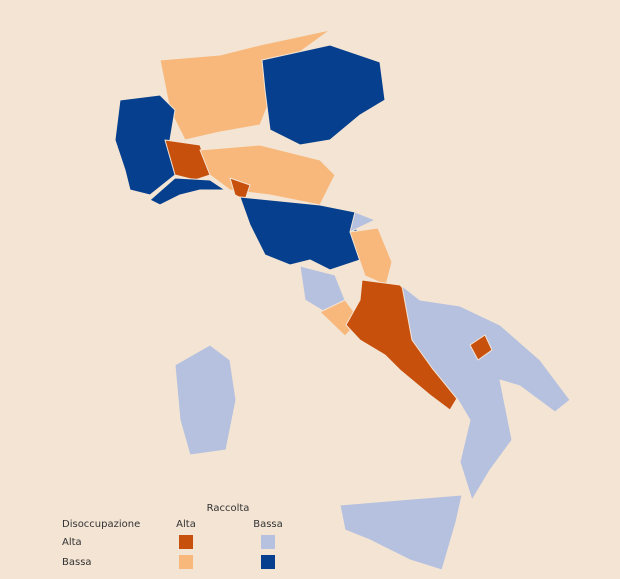 The height and width of the screenshot is (579, 620). I want to click on legend-row-label: Alta, so click(72, 542).